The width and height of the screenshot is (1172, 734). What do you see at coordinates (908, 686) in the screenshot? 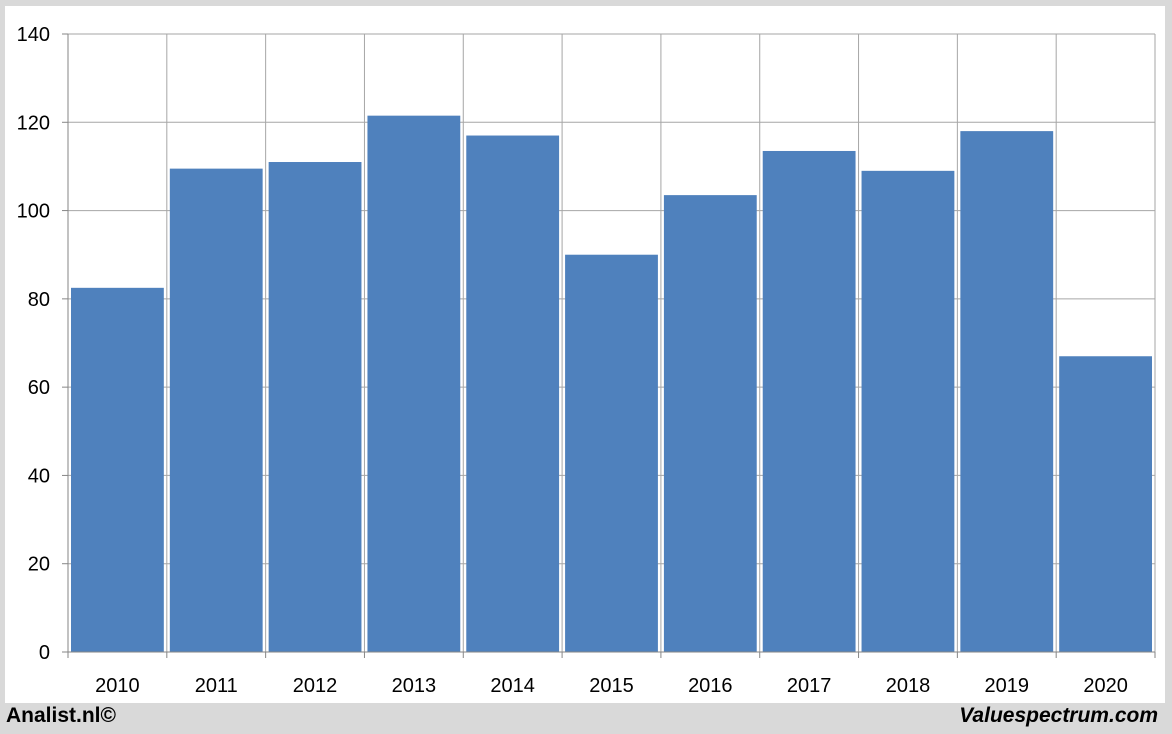
I see `x-tick-label: 2018` at bounding box center [908, 686].